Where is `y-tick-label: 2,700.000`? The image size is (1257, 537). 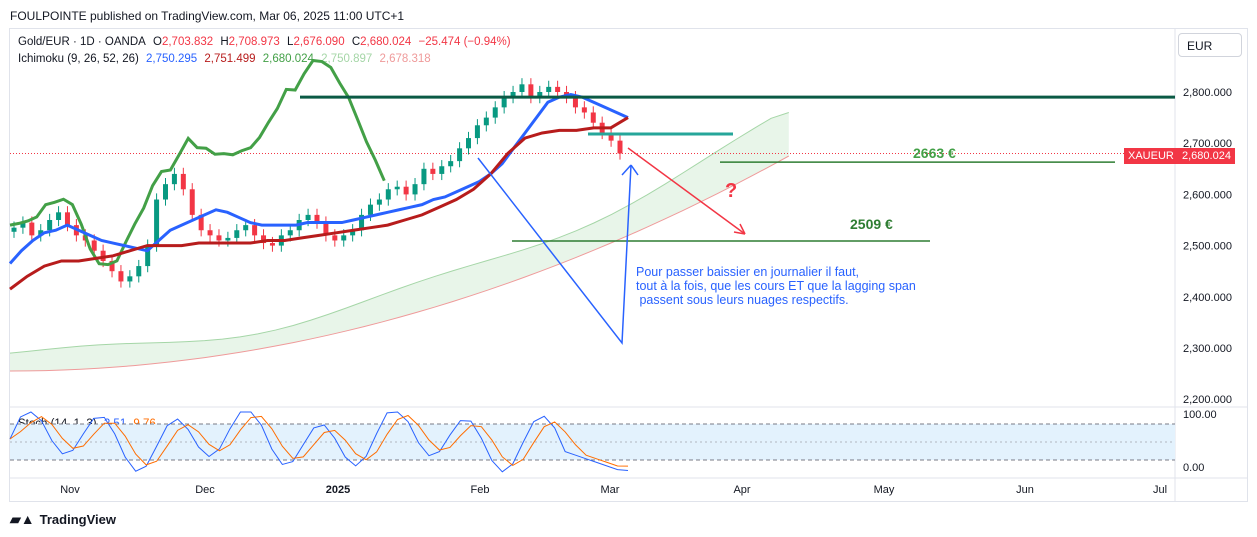
y-tick-label: 2,700.000 is located at coordinates (1207, 144).